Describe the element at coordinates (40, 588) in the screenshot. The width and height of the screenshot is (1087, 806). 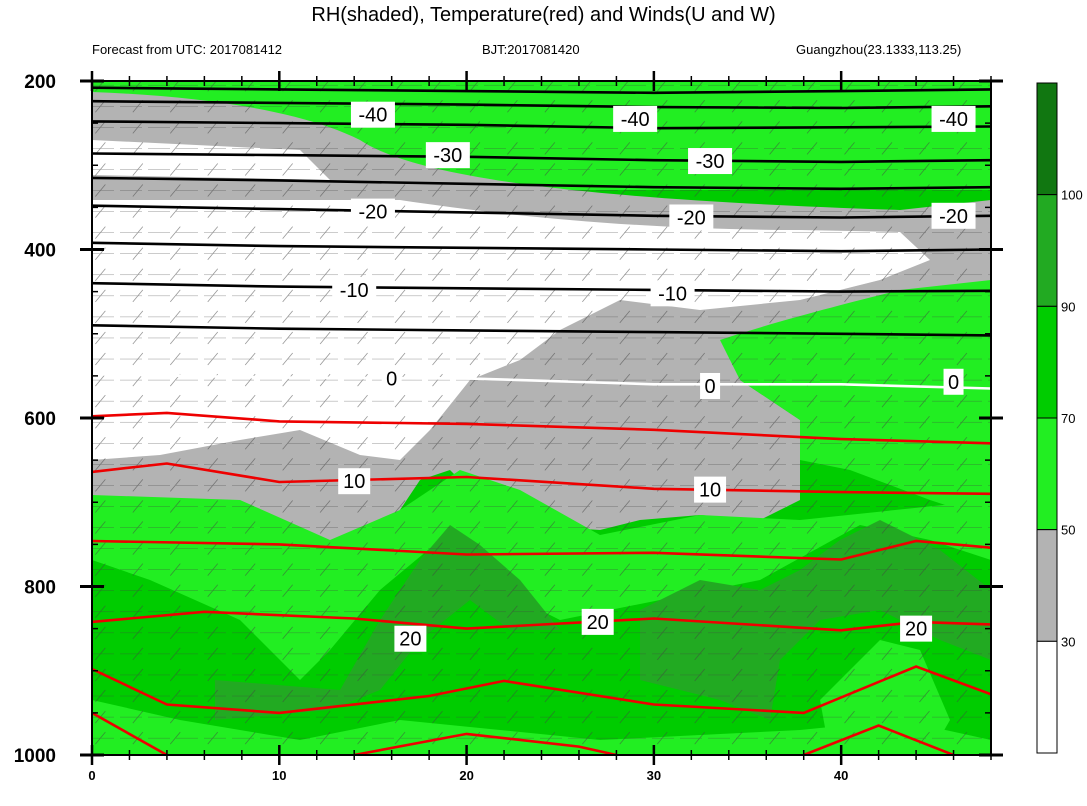
I see `y-tick-label: 800` at that location.